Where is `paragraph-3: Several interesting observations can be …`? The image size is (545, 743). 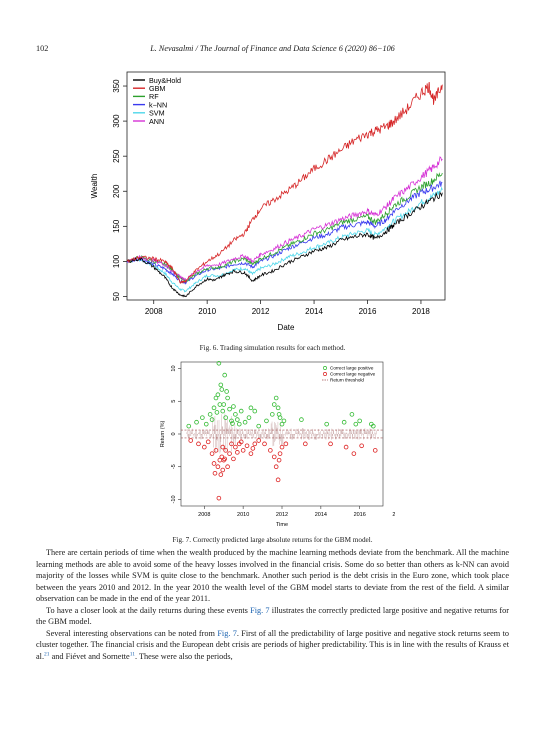
paragraph-3: Several interesting observations can be … is located at coordinates (272, 645).